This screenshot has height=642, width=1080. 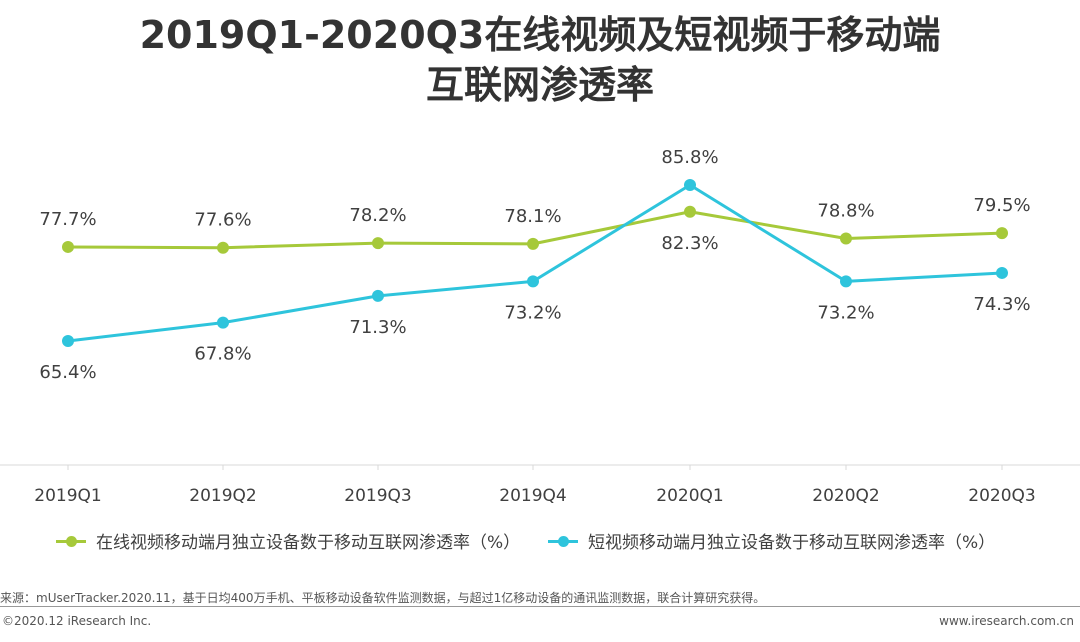 I want to click on x-tick-label: 2020Q2, so click(x=845, y=496).